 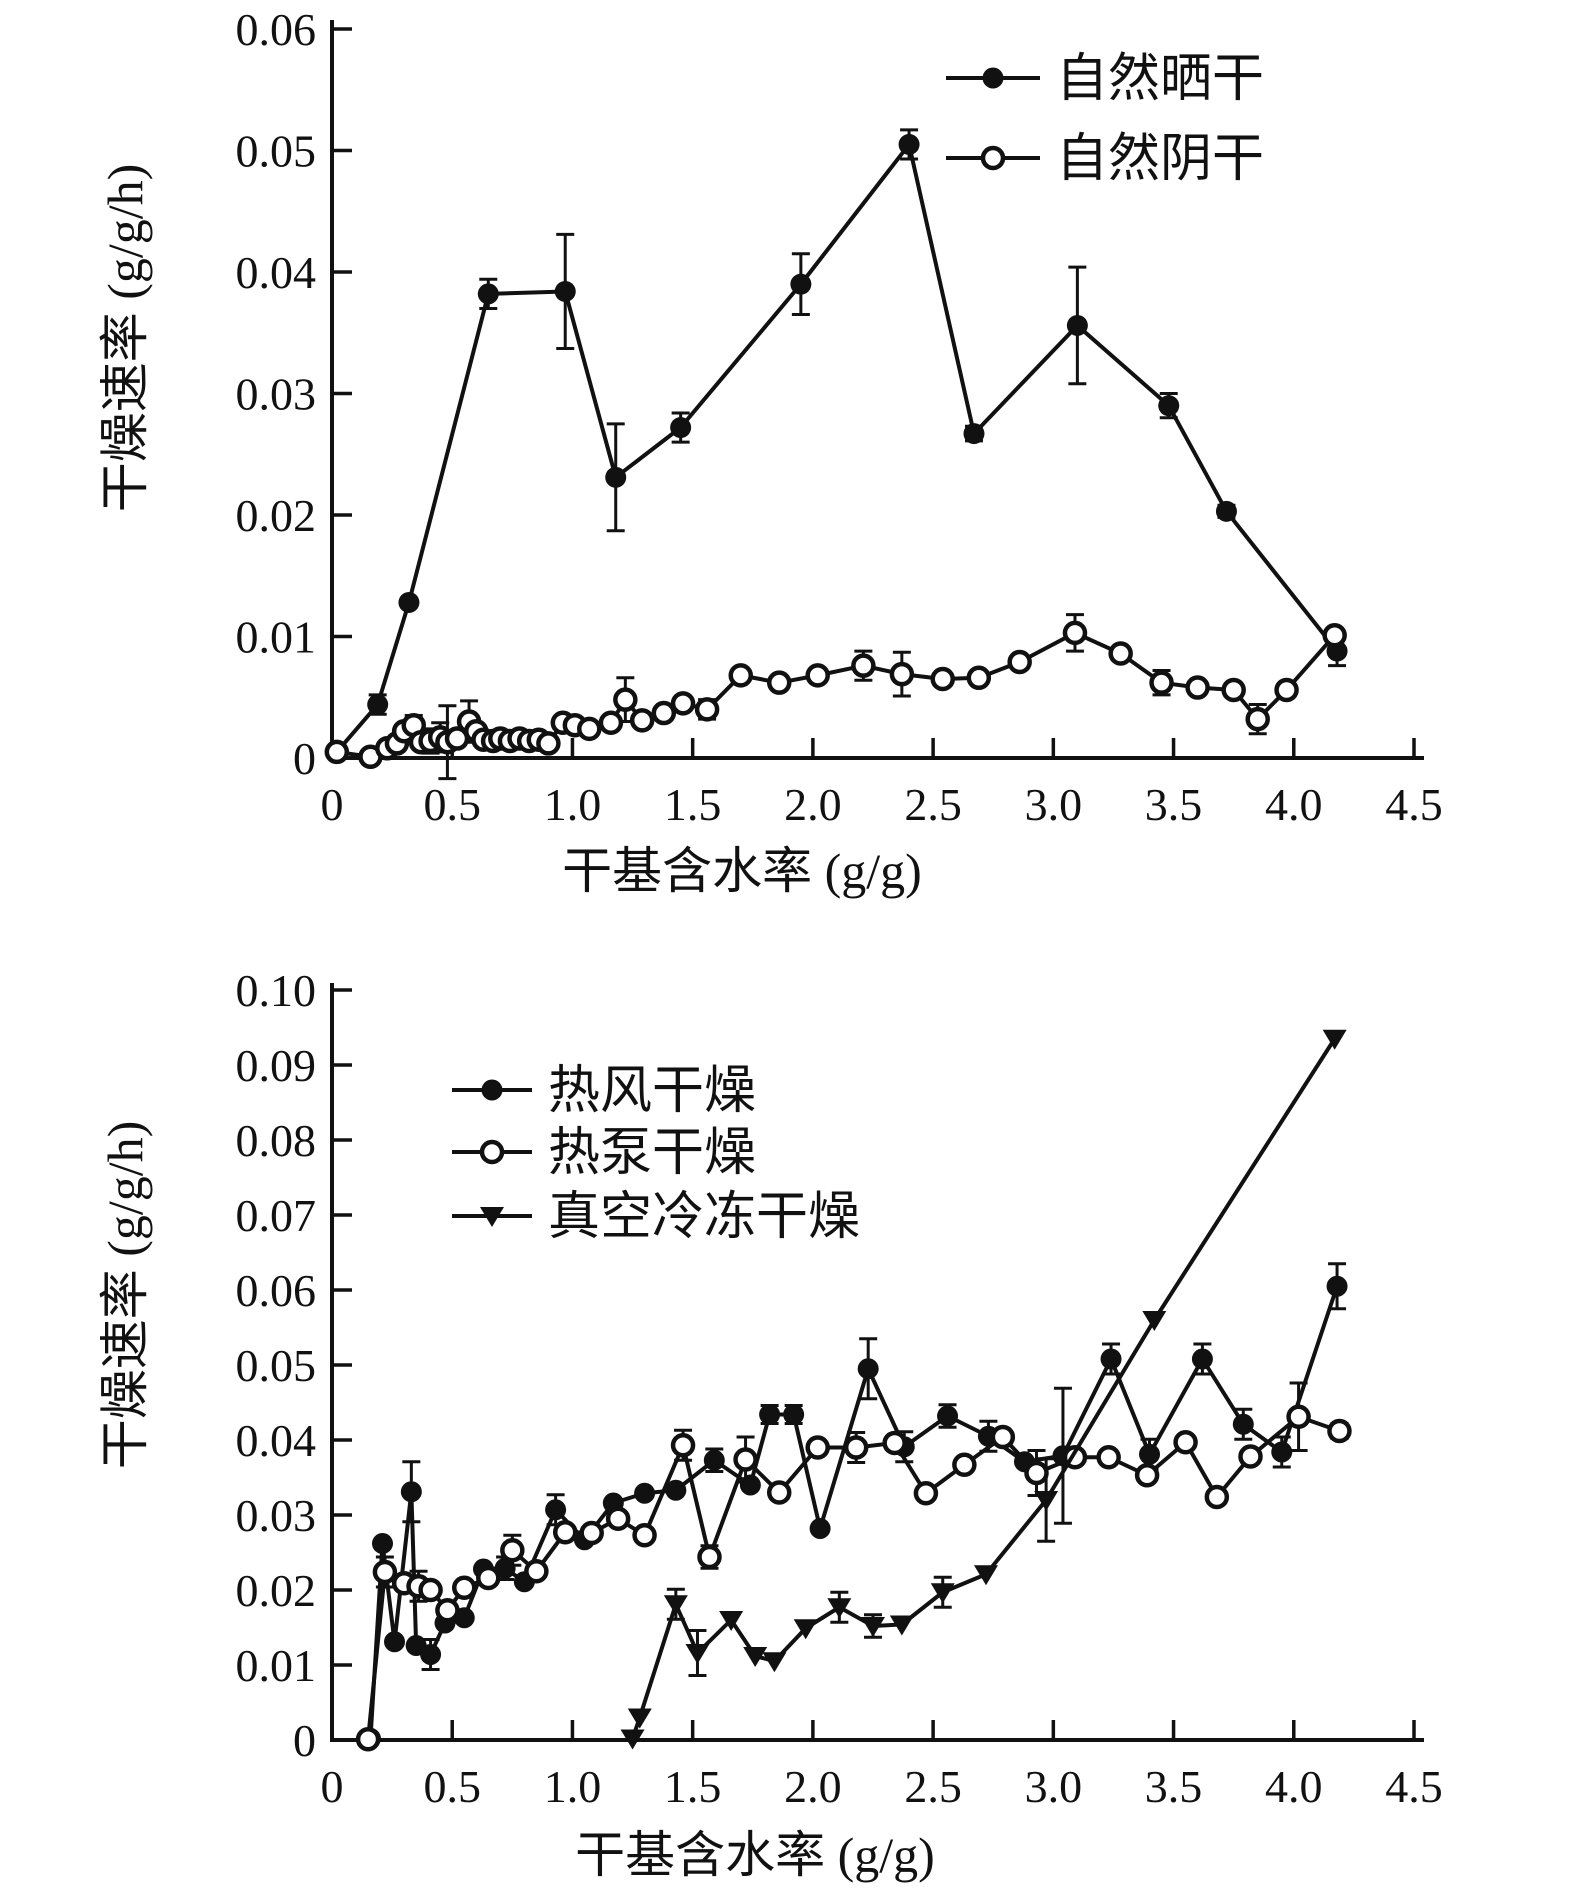 What do you see at coordinates (276, 1515) in the screenshot?
I see `y-tick-label: 0.03` at bounding box center [276, 1515].